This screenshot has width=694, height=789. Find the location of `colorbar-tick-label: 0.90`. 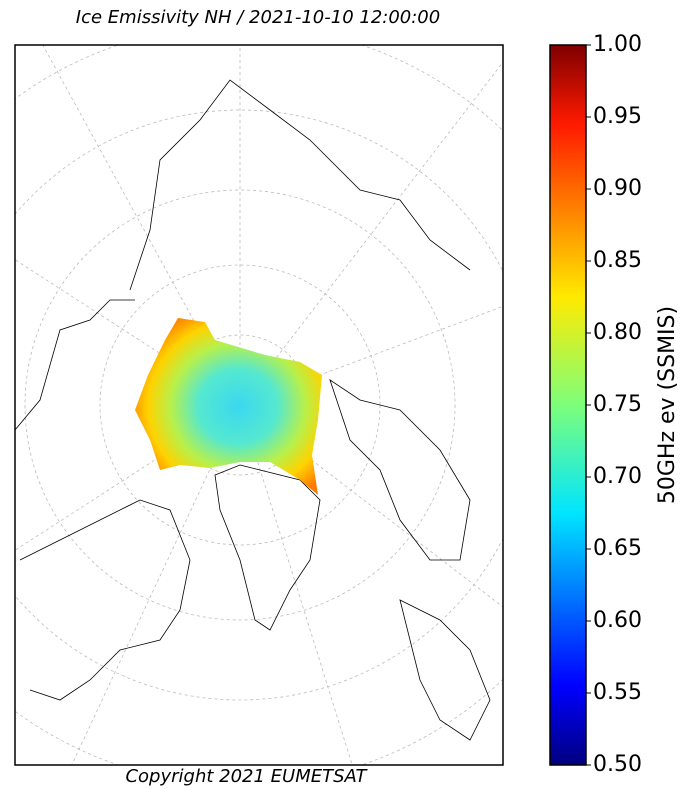

colorbar-tick-label: 0.90 is located at coordinates (617, 188).